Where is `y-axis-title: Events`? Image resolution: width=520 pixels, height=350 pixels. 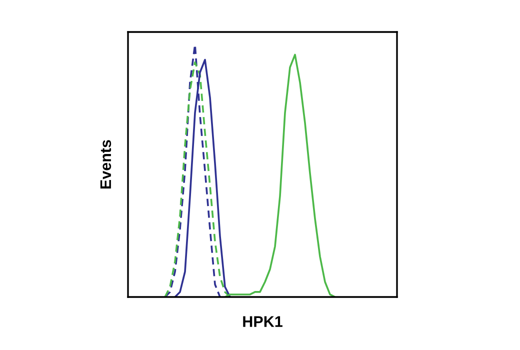 y-axis-title: Events is located at coordinates (106, 164).